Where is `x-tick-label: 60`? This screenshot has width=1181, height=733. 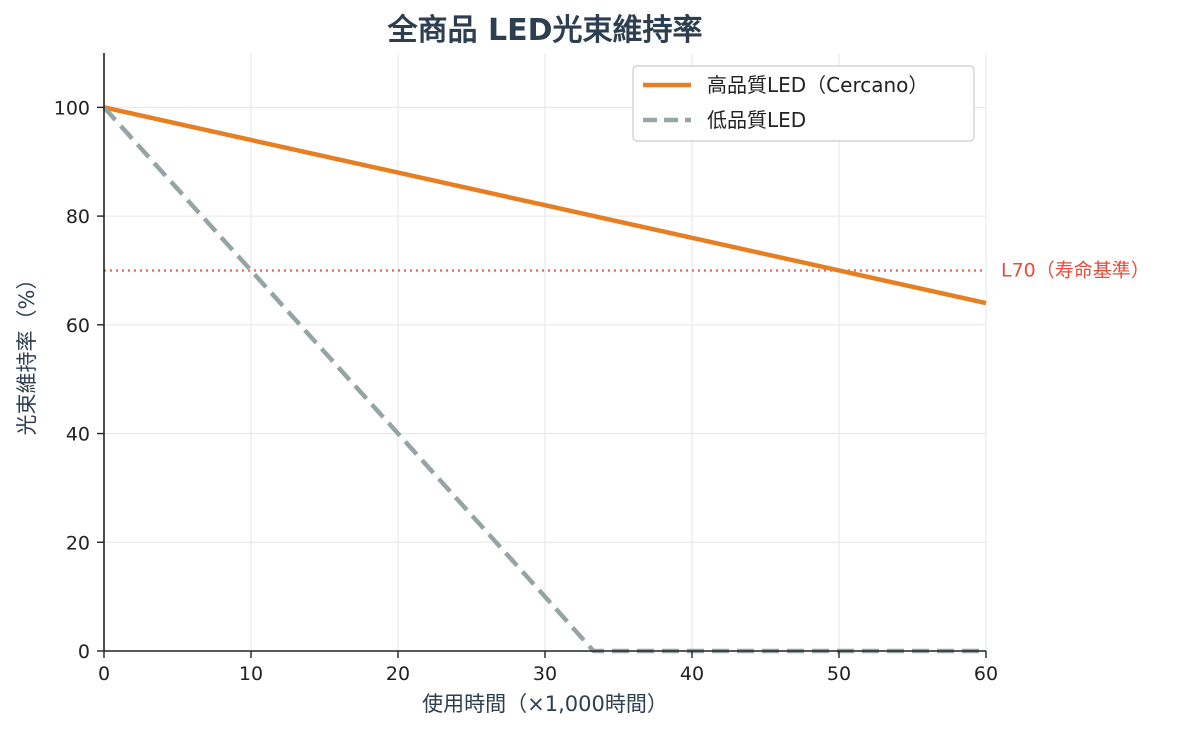 x-tick-label: 60 is located at coordinates (986, 674).